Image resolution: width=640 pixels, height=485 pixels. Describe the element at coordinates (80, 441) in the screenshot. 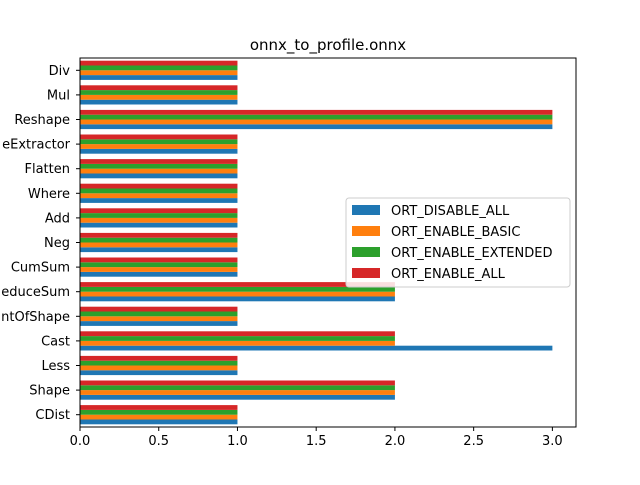

I see `x-tick-label: 0.0` at that location.